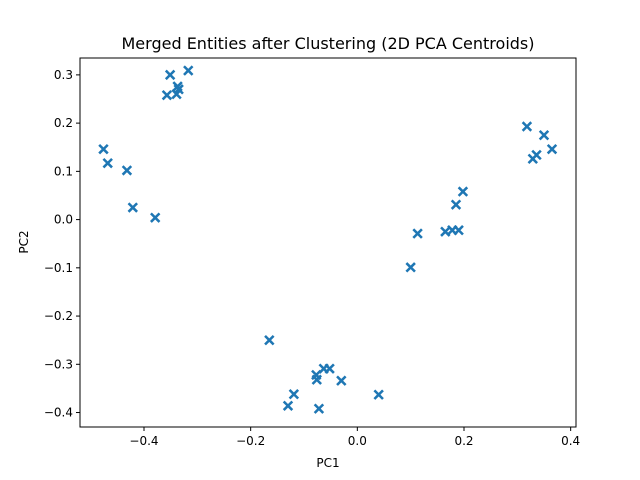 This screenshot has height=480, width=640. What do you see at coordinates (357, 441) in the screenshot?
I see `x-tick-label: 0.0` at bounding box center [357, 441].